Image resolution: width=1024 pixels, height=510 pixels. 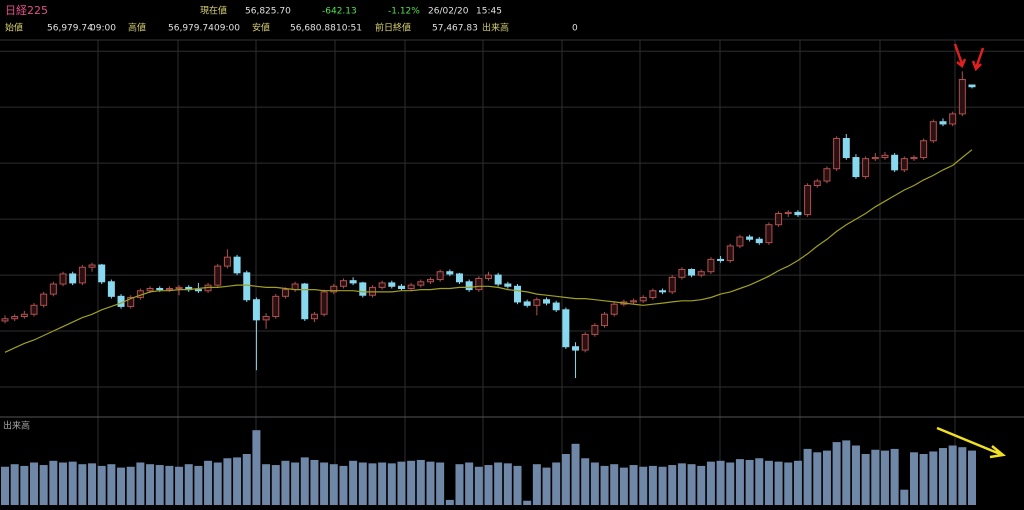 What do you see at coordinates (971, 442) in the screenshot?
I see `yellow-arrow` at bounding box center [971, 442].